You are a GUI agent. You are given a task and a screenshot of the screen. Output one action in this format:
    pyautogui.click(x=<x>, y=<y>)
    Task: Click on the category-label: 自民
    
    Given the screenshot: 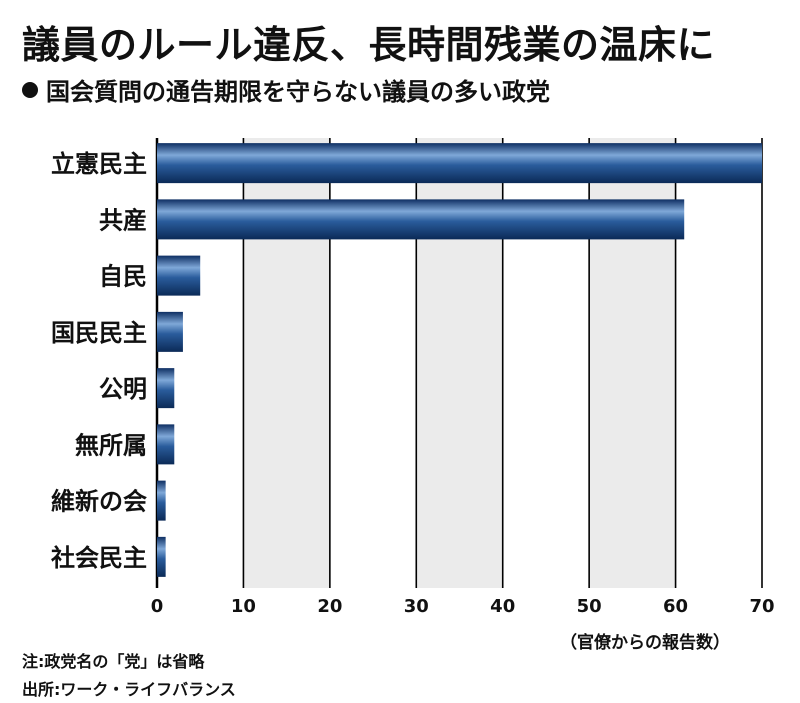 What is the action you would take?
    pyautogui.click(x=123, y=277)
    